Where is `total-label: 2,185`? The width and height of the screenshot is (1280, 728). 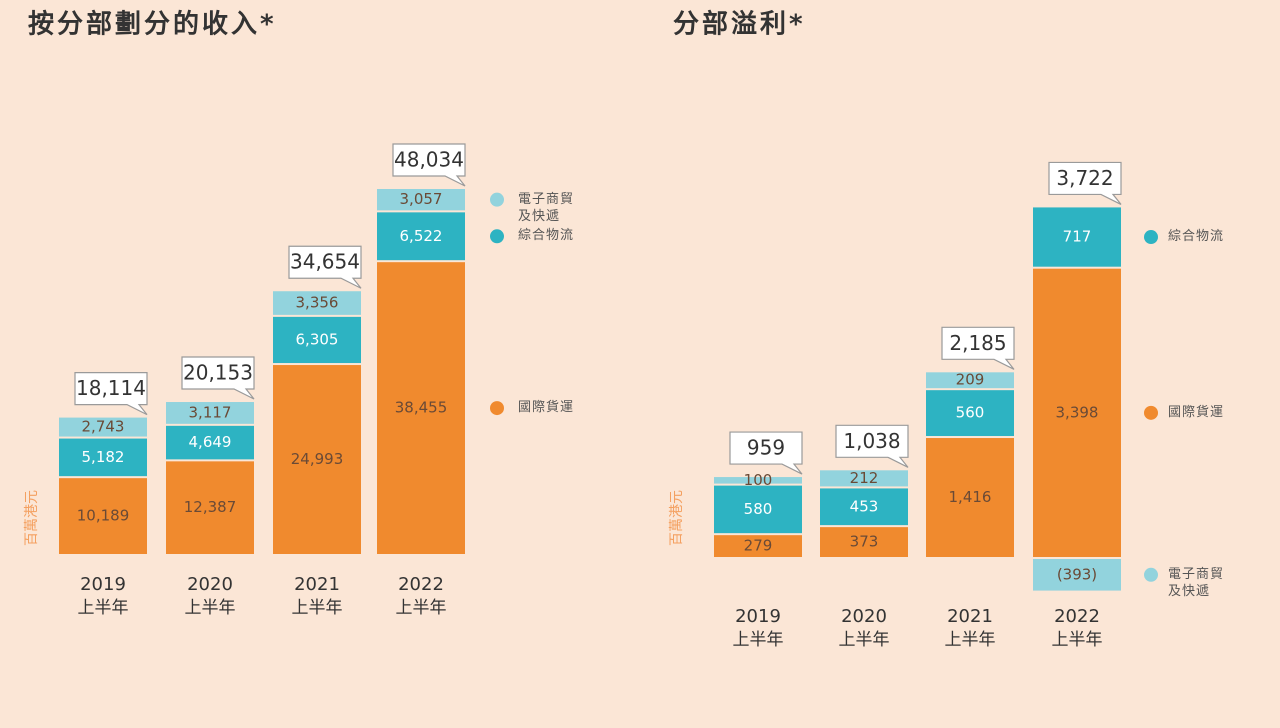 total-label: 2,185 is located at coordinates (977, 343).